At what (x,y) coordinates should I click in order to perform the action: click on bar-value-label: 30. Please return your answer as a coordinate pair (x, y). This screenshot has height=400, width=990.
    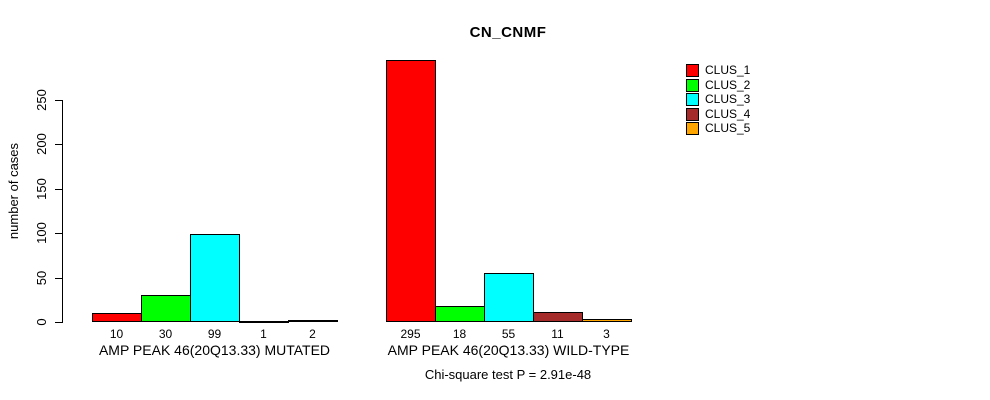
    Looking at the image, I should click on (165, 334).